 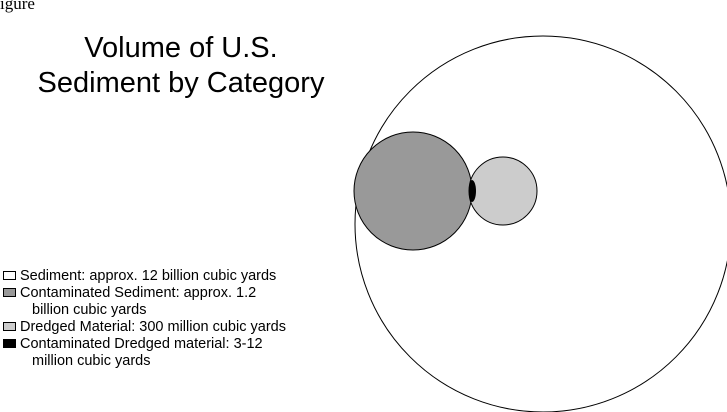 I want to click on legend-label-contaminated-sediment: Contaminated Sediment: approx. 1.2, so click(x=138, y=293).